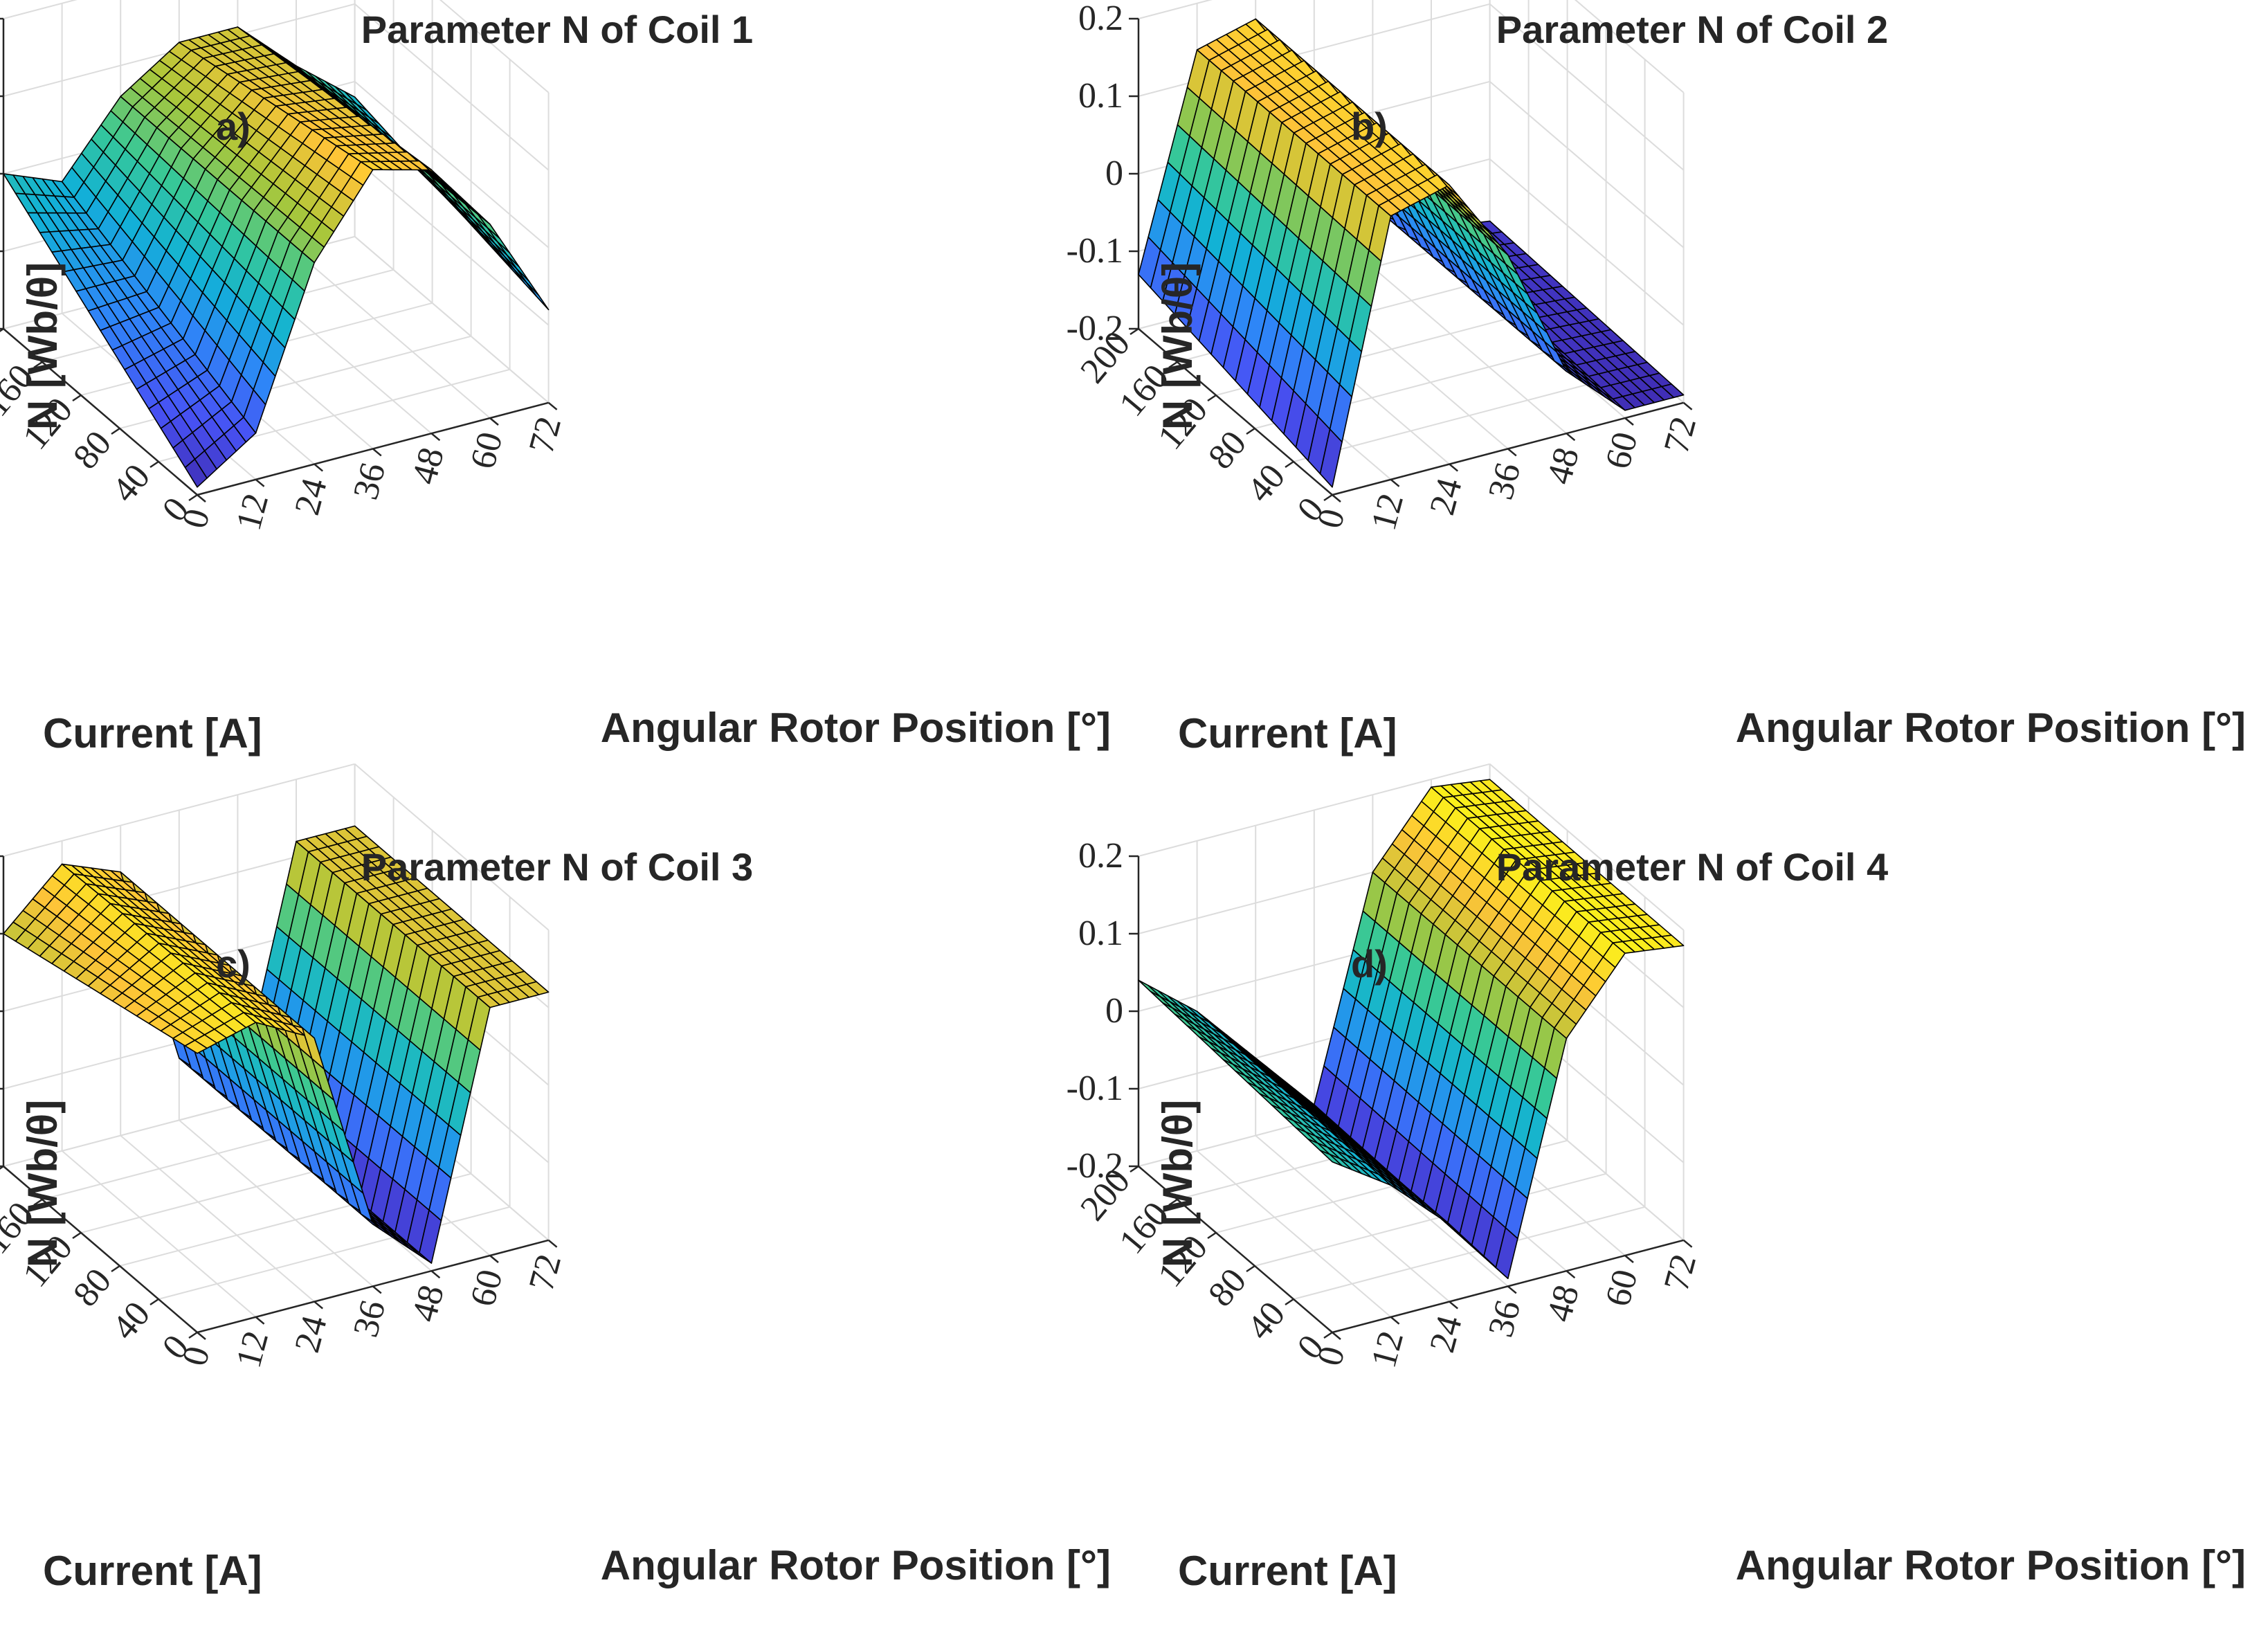  I want to click on panel-letter: b), so click(1370, 126).